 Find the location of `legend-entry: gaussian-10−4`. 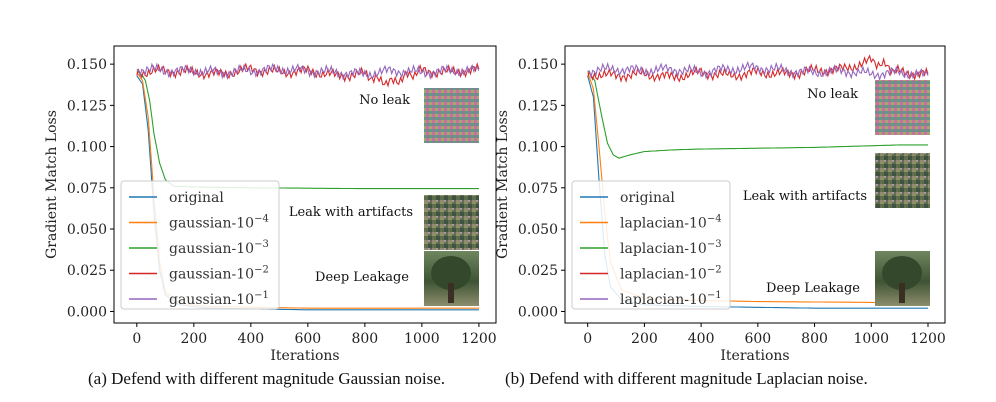

legend-entry: gaussian-10−4 is located at coordinates (219, 223).